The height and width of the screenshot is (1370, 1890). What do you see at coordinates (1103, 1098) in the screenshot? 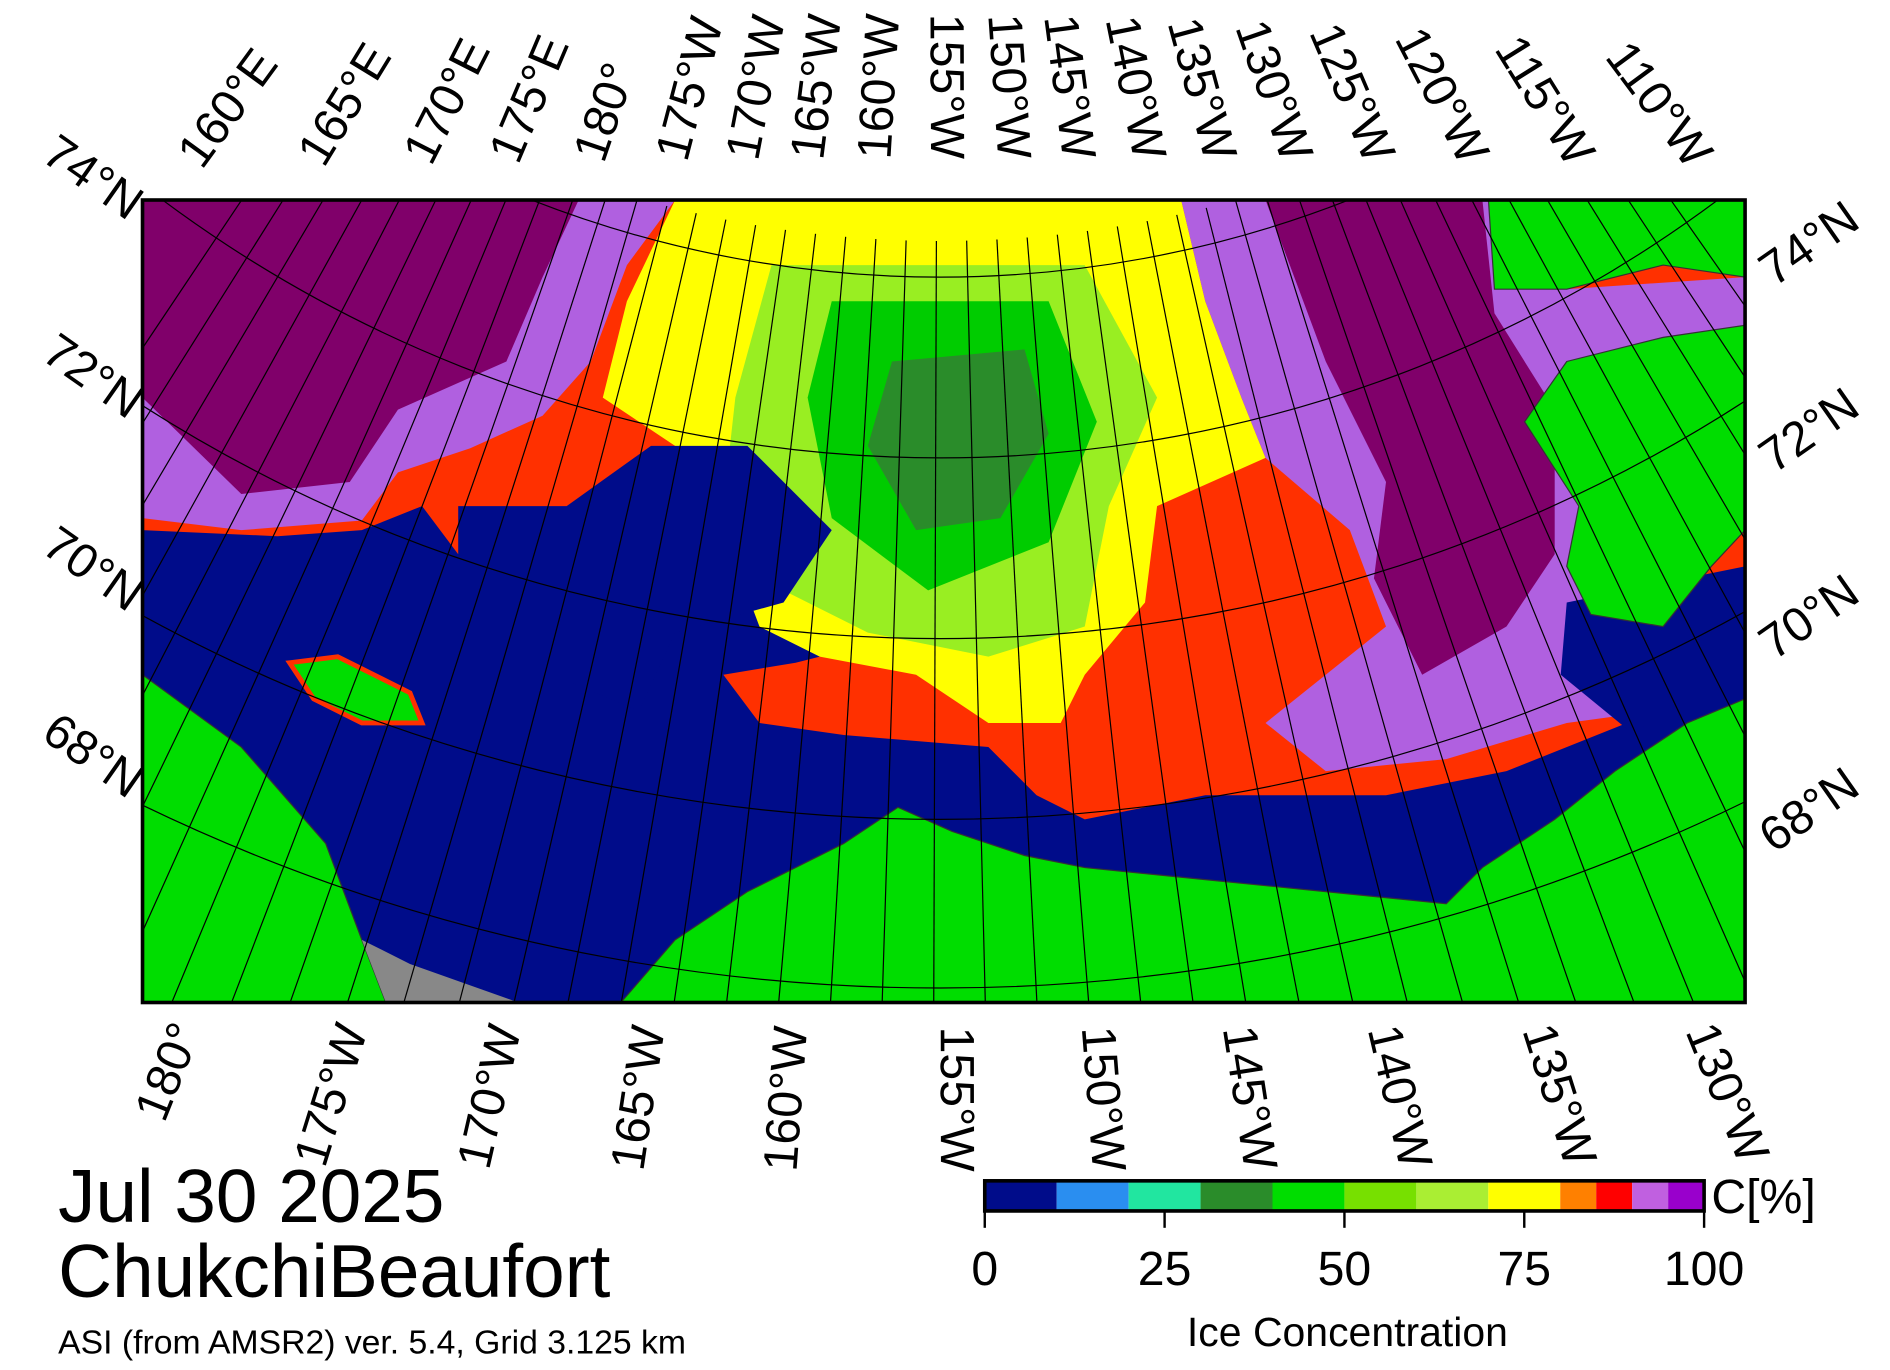
I see `lon-label-bottom: 150°W` at bounding box center [1103, 1098].